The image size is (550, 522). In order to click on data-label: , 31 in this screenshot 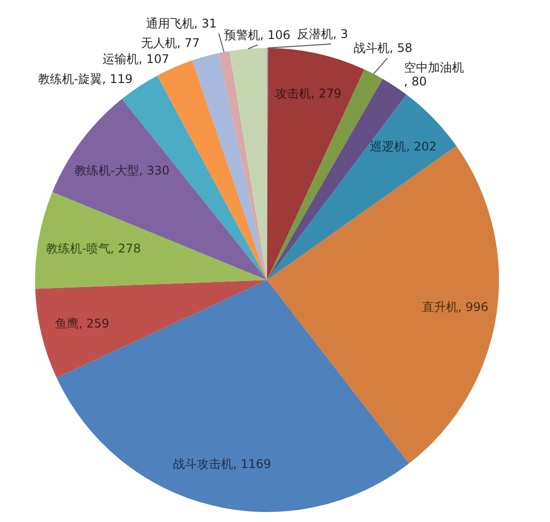, I will do `click(205, 23)`.